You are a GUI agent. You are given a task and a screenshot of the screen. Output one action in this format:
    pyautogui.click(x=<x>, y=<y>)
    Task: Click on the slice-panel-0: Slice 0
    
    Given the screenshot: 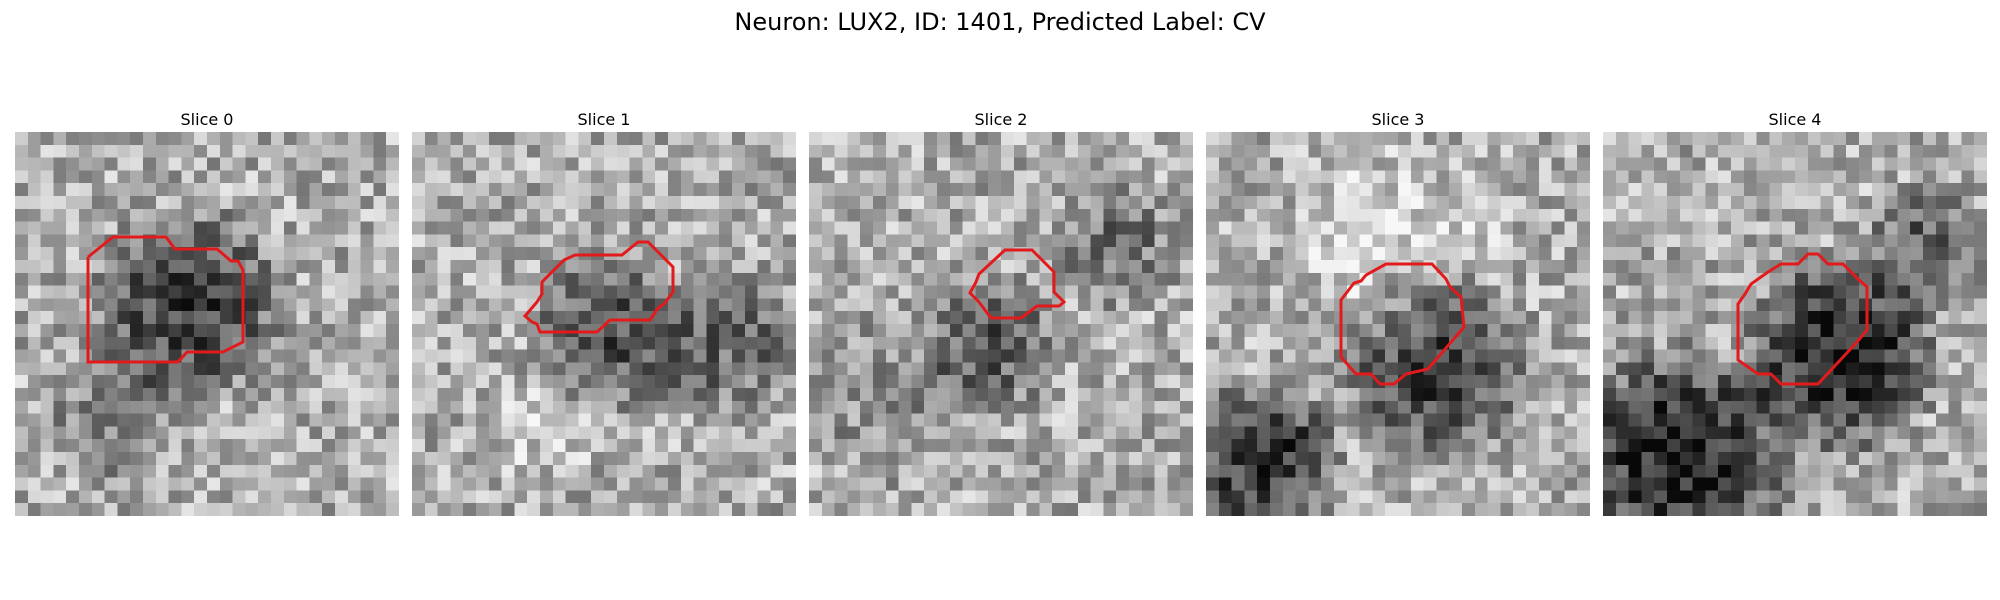 What is the action you would take?
    pyautogui.click(x=207, y=312)
    